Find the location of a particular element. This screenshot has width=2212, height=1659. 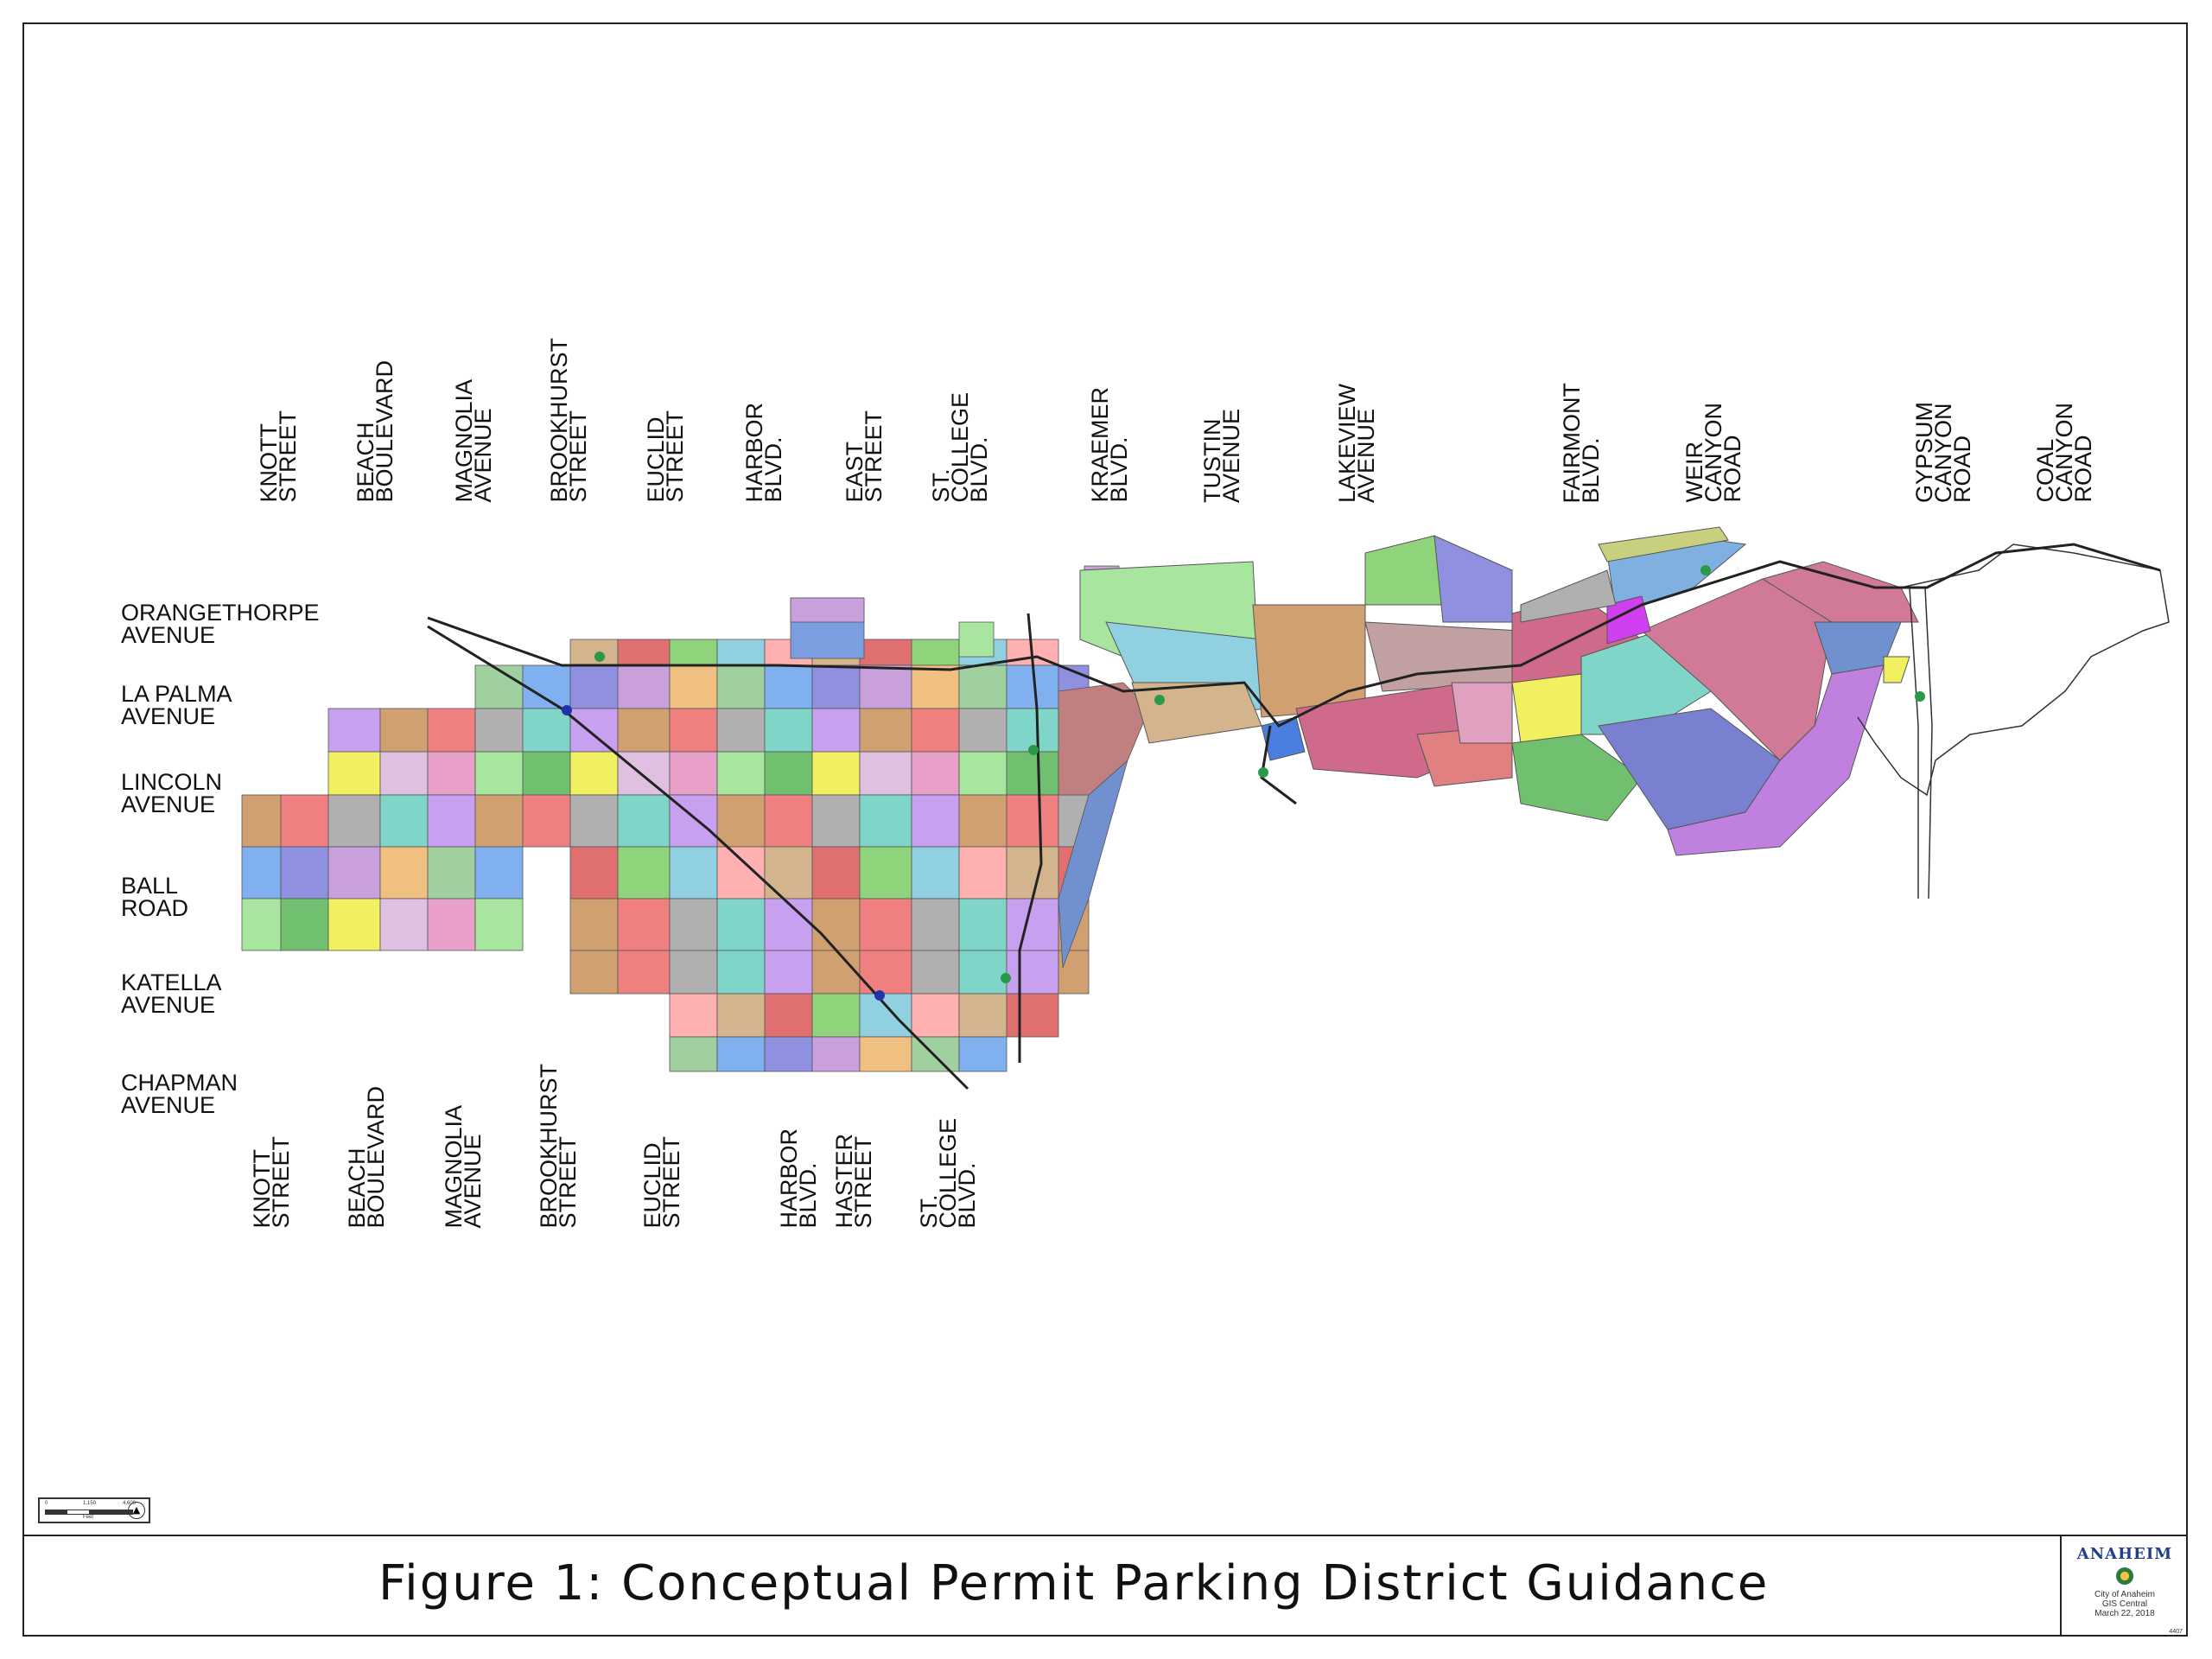

district-zone is located at coordinates (1897, 669).